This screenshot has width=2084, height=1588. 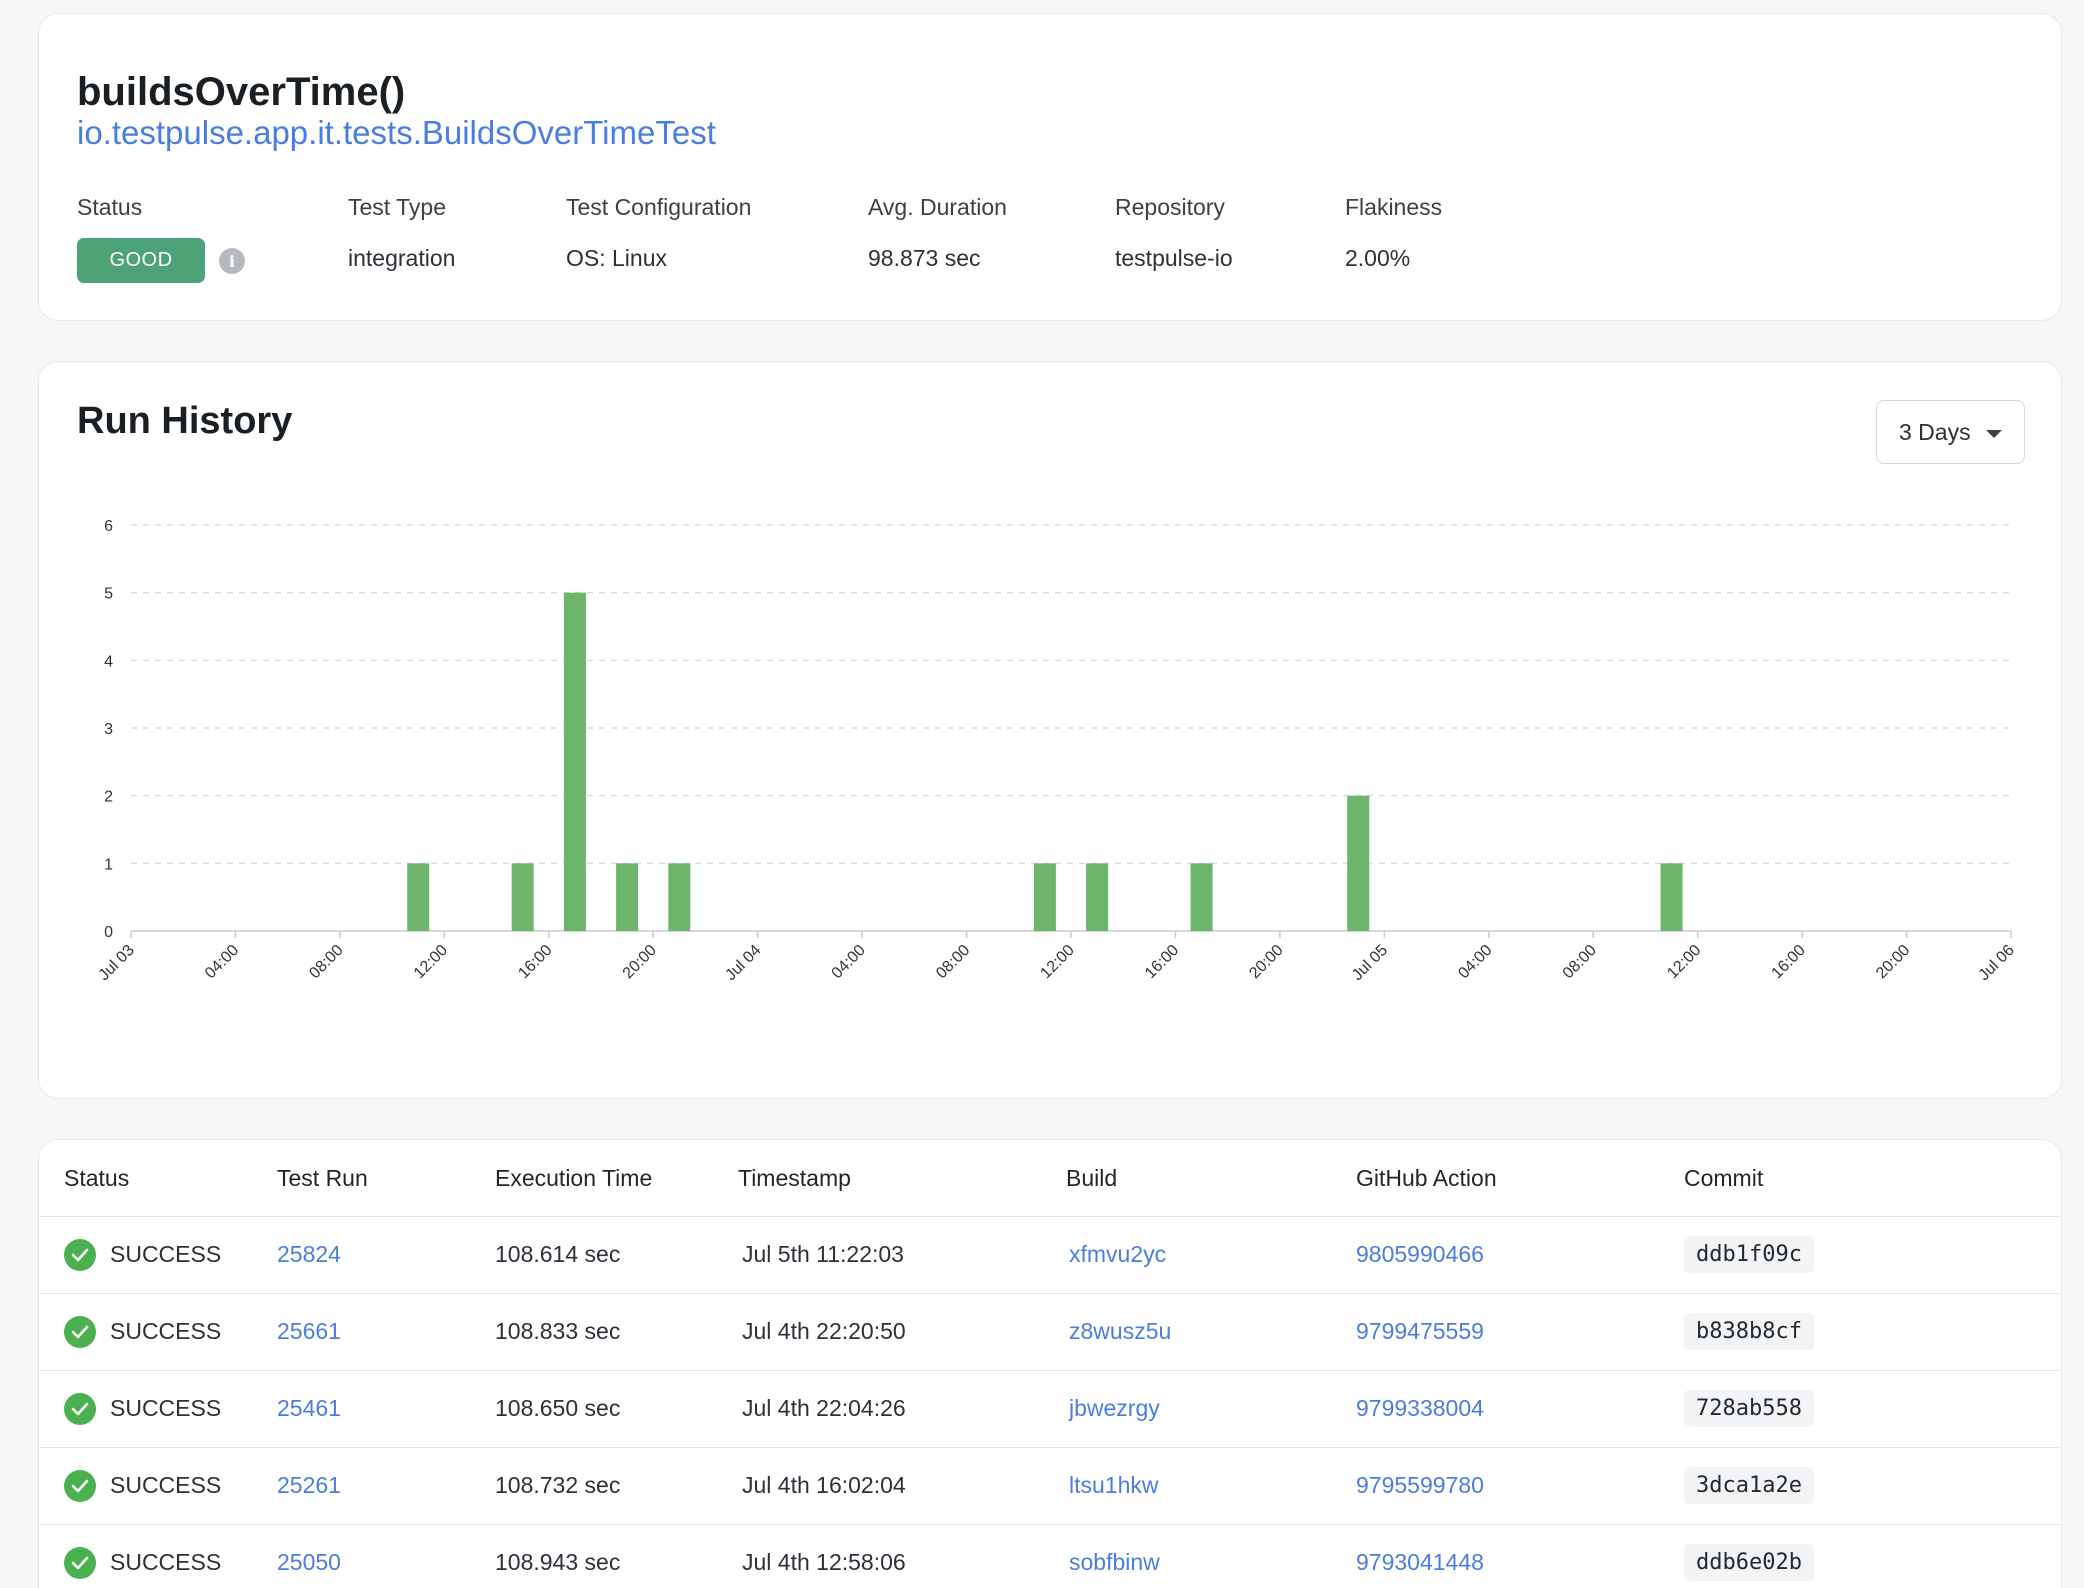 What do you see at coordinates (924, 258) in the screenshot?
I see `avg-duration-value: 98.873 sec` at bounding box center [924, 258].